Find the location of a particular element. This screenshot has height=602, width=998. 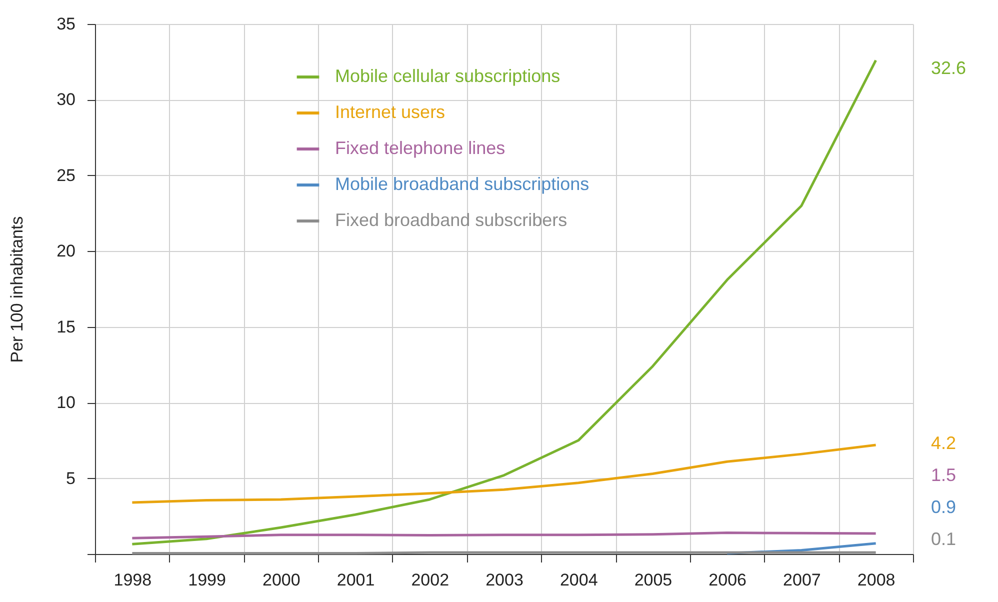

legend-label: Mobile cellular subscriptions is located at coordinates (447, 76).